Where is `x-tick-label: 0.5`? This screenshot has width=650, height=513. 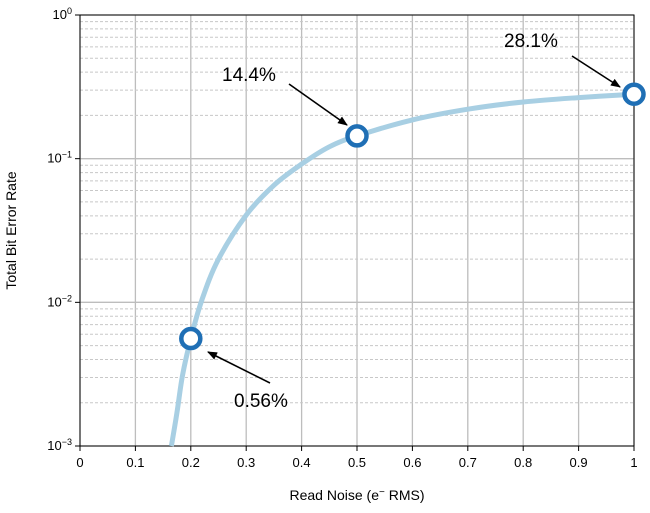 x-tick-label: 0.5 is located at coordinates (357, 462).